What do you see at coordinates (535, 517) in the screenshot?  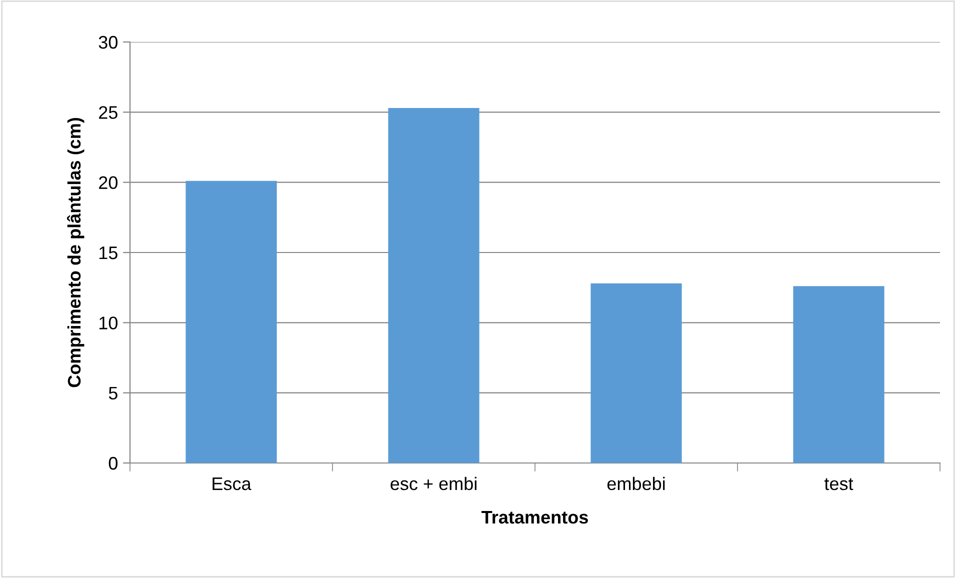 I see `x-axis-title: Tratamentos` at bounding box center [535, 517].